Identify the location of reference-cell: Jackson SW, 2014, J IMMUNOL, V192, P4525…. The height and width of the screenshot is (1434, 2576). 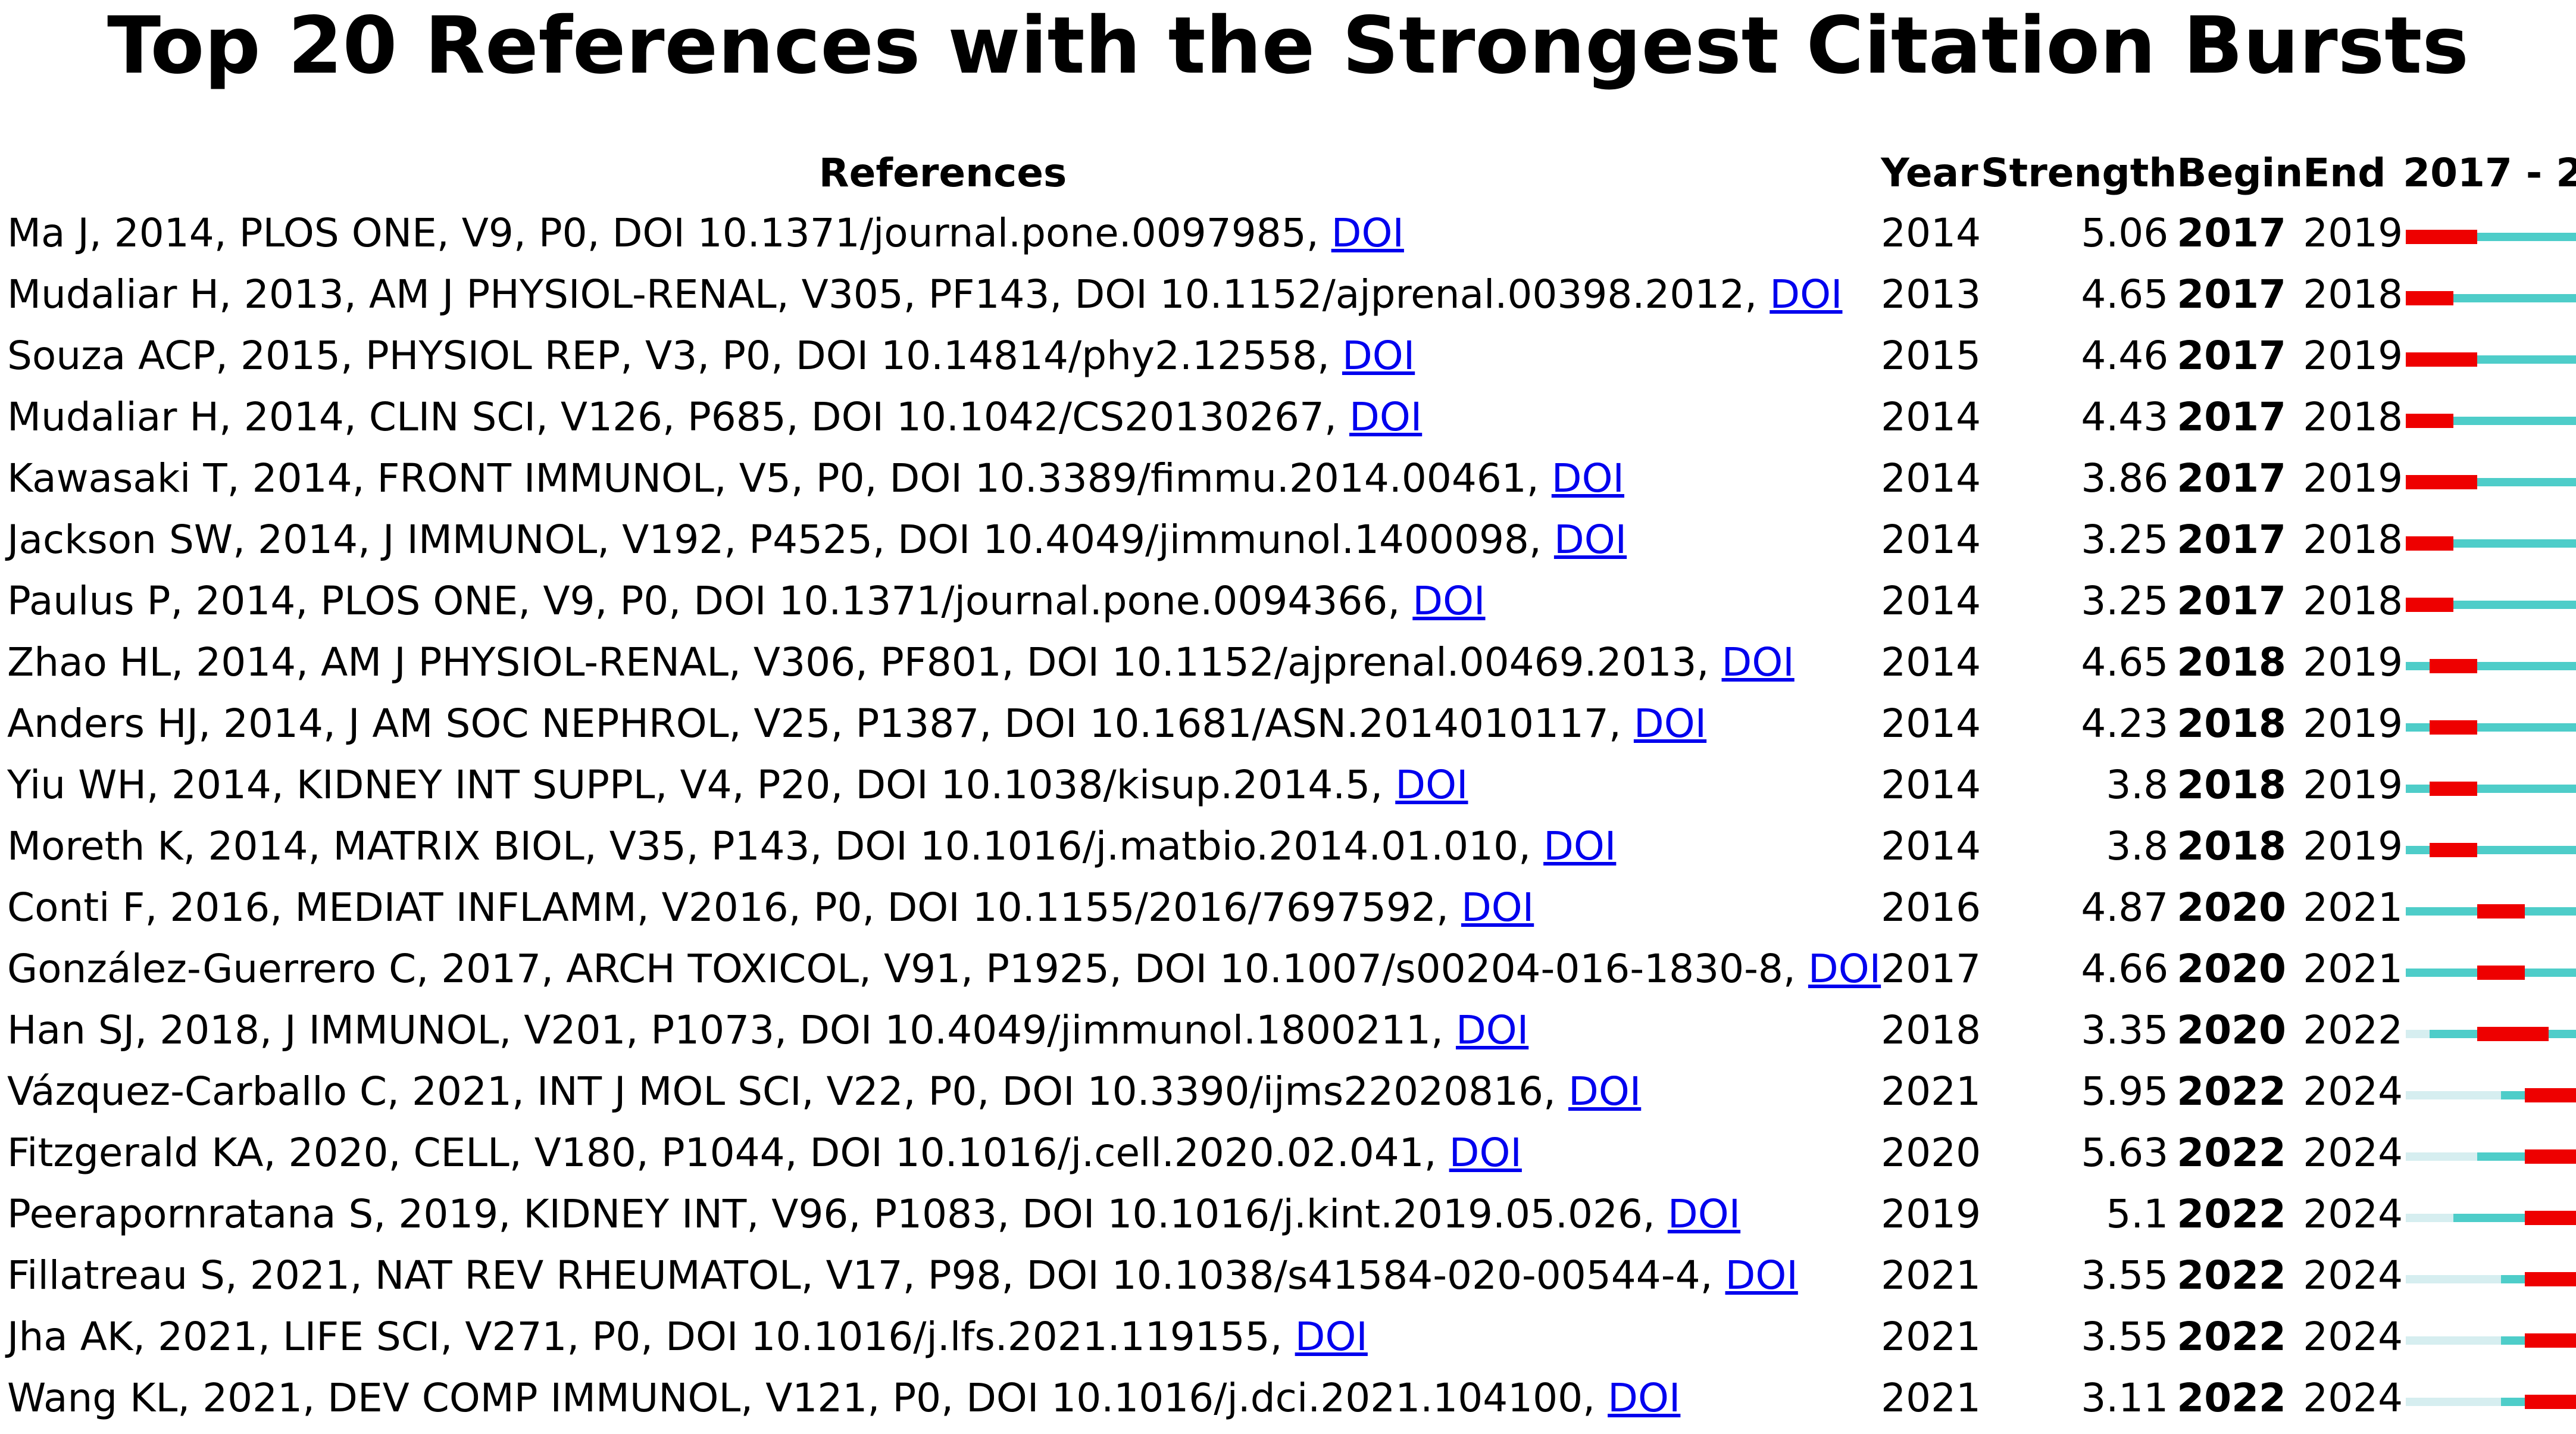
(943, 540).